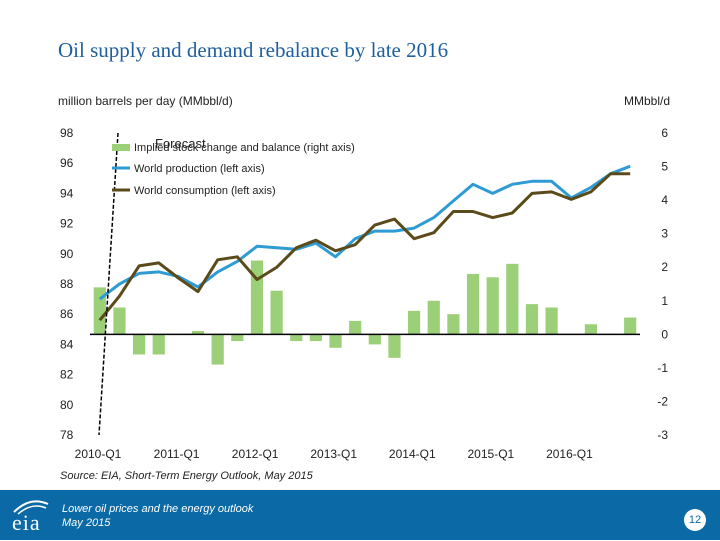 The height and width of the screenshot is (541, 720). What do you see at coordinates (31, 507) in the screenshot?
I see `logo-arc-icon` at bounding box center [31, 507].